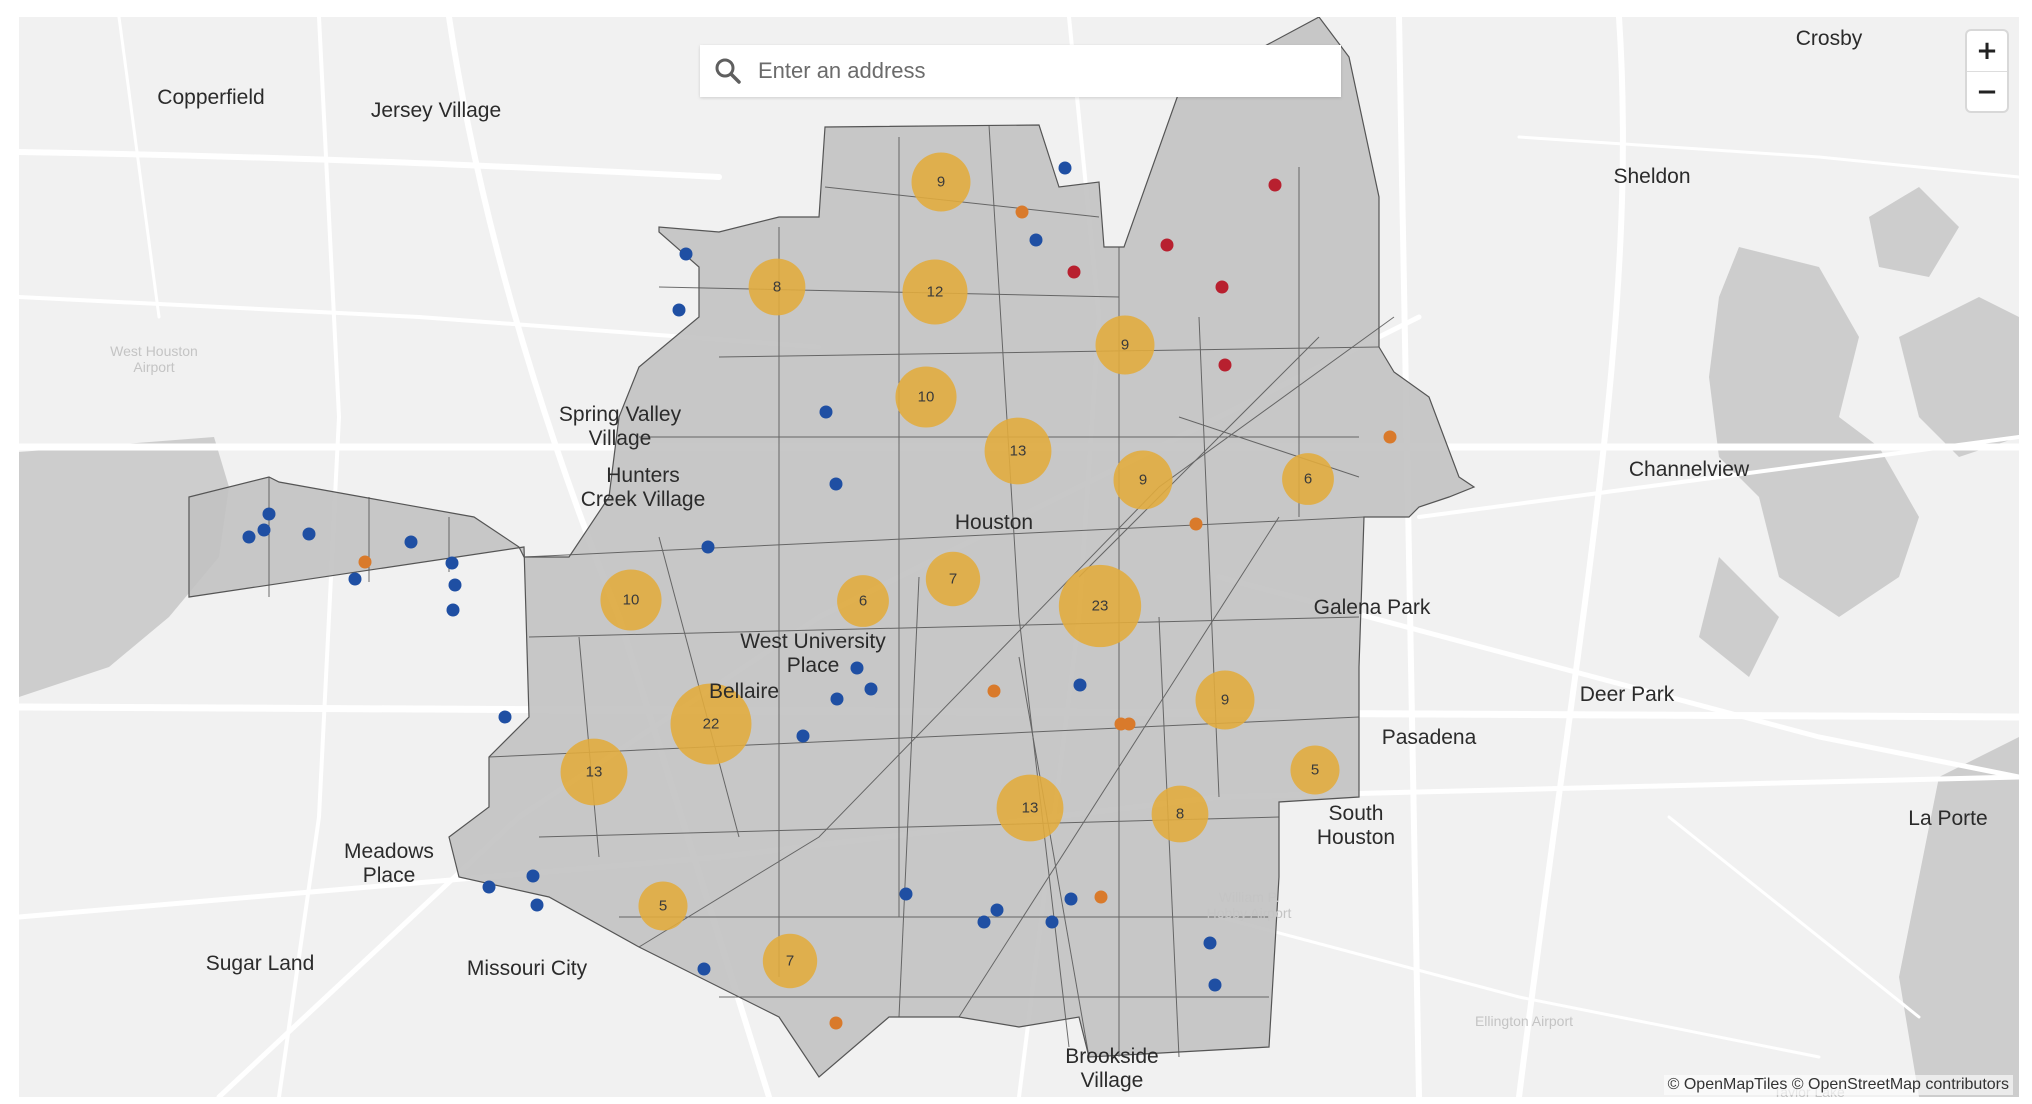 The width and height of the screenshot is (2032, 1104). I want to click on cluster-count-label: 5, so click(1315, 770).